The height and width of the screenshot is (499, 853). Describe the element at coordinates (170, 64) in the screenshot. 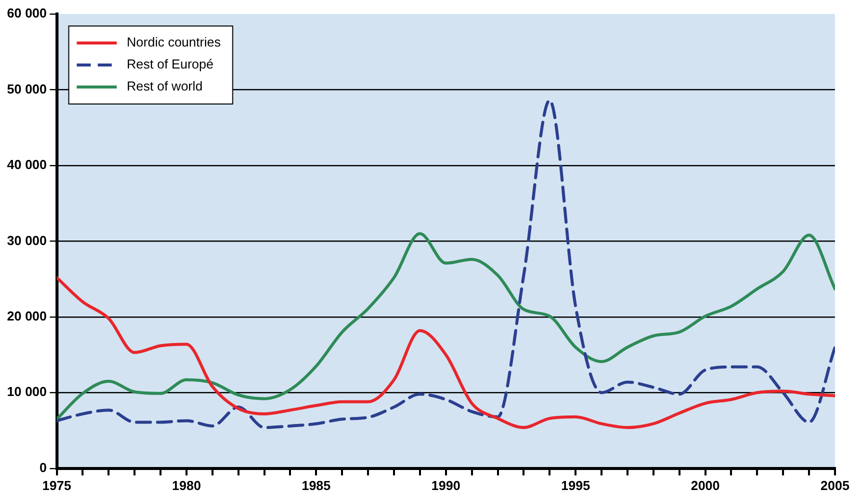

I see `legend-label: Rest of Europé` at that location.